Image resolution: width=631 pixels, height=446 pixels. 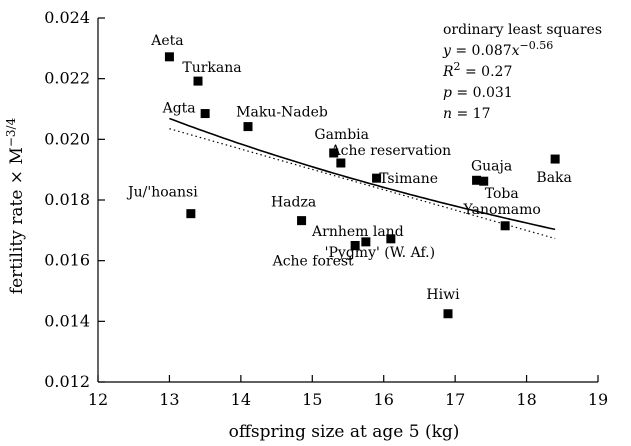 What do you see at coordinates (537, 45) in the screenshot?
I see `stats-eq-exponent: −0.56` at bounding box center [537, 45].